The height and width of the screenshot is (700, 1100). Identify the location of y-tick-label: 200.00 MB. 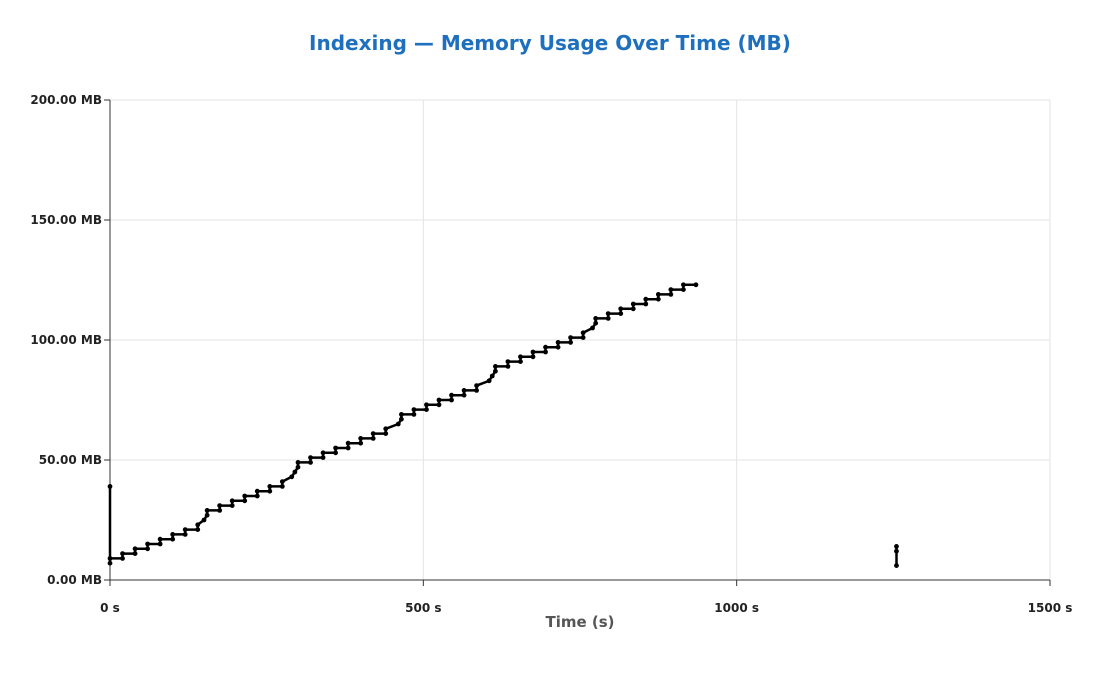
(66, 100).